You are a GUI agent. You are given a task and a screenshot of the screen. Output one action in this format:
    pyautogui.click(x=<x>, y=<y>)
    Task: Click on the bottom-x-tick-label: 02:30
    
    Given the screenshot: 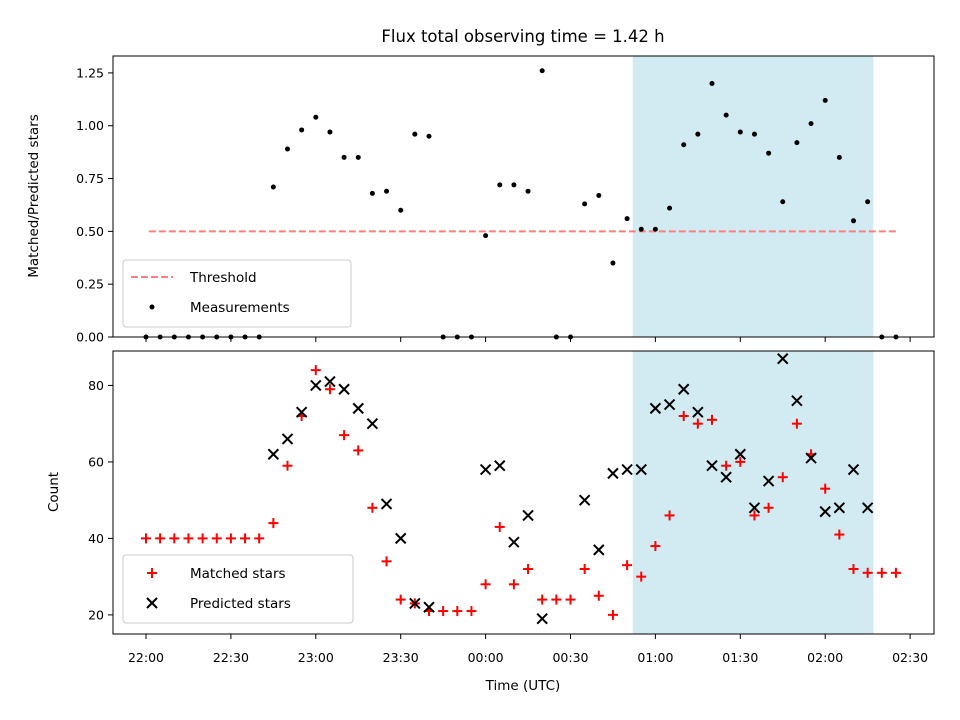 What is the action you would take?
    pyautogui.click(x=910, y=657)
    